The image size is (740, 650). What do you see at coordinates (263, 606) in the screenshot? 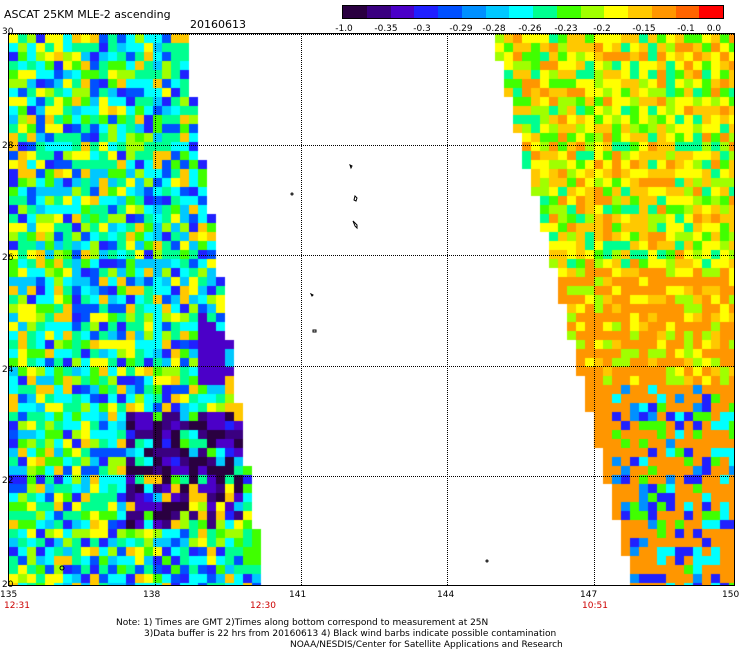
I see `swath-time-label: 12:30` at bounding box center [263, 606].